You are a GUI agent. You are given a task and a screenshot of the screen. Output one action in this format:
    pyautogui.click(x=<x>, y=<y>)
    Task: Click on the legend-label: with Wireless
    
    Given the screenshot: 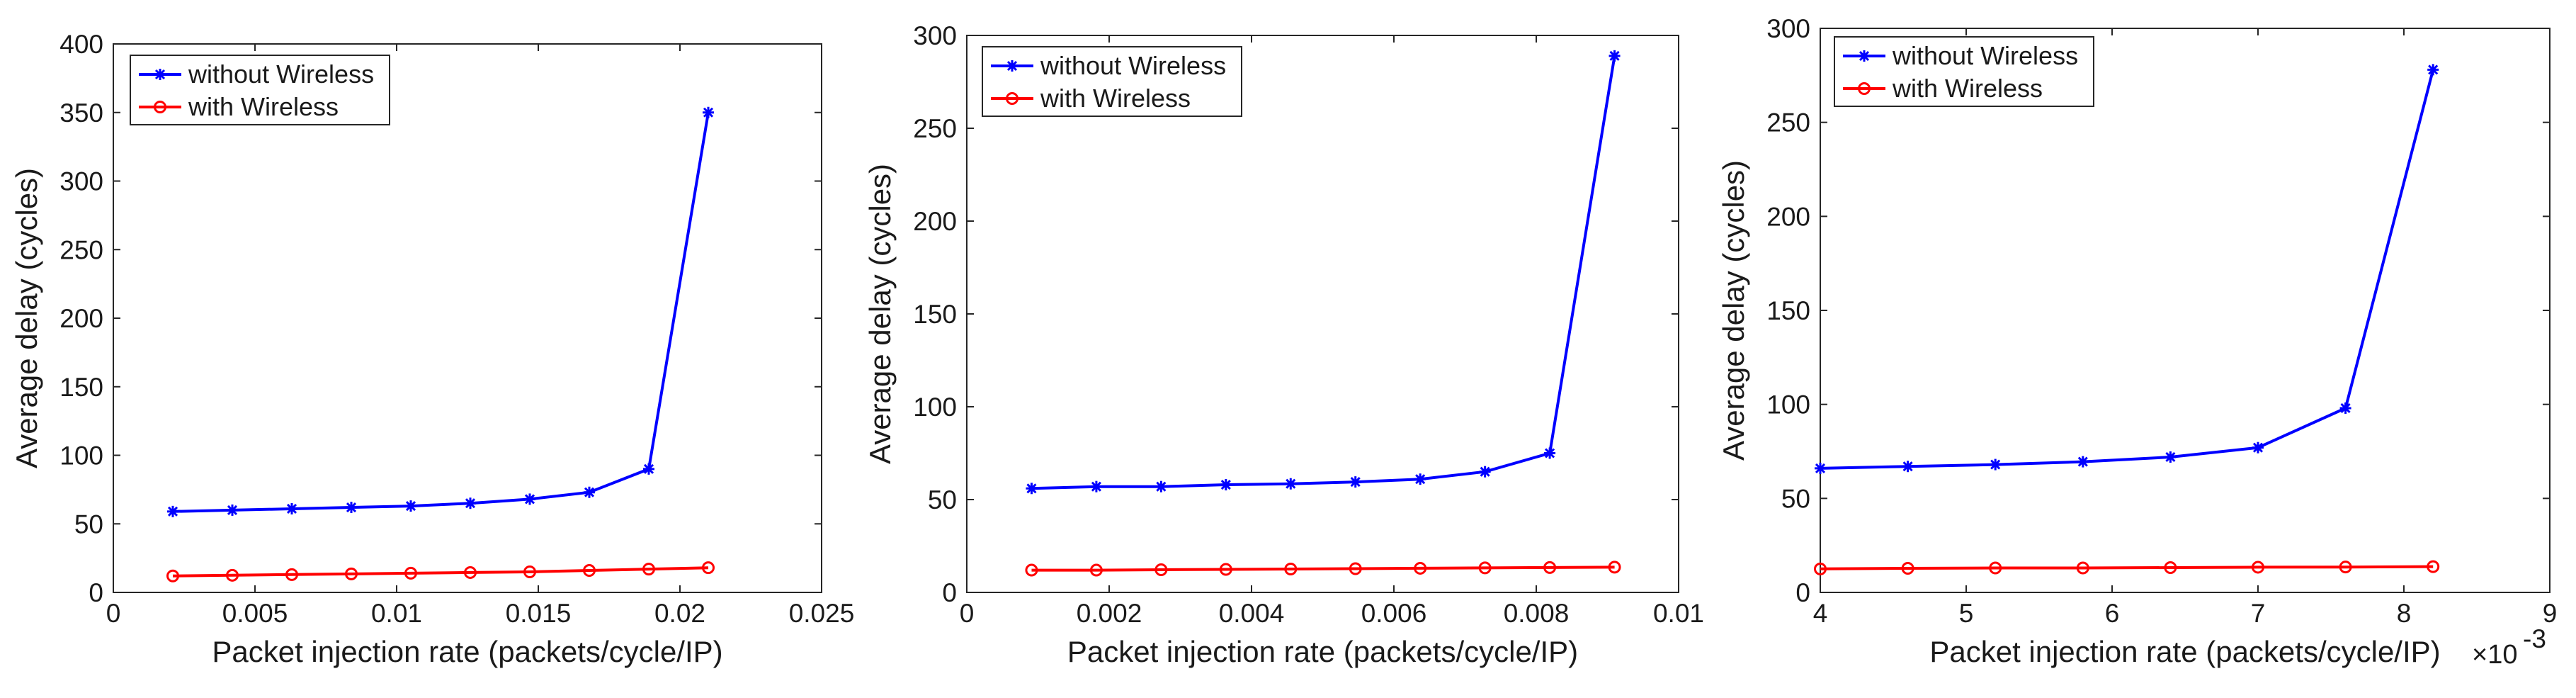 What is the action you would take?
    pyautogui.click(x=263, y=106)
    